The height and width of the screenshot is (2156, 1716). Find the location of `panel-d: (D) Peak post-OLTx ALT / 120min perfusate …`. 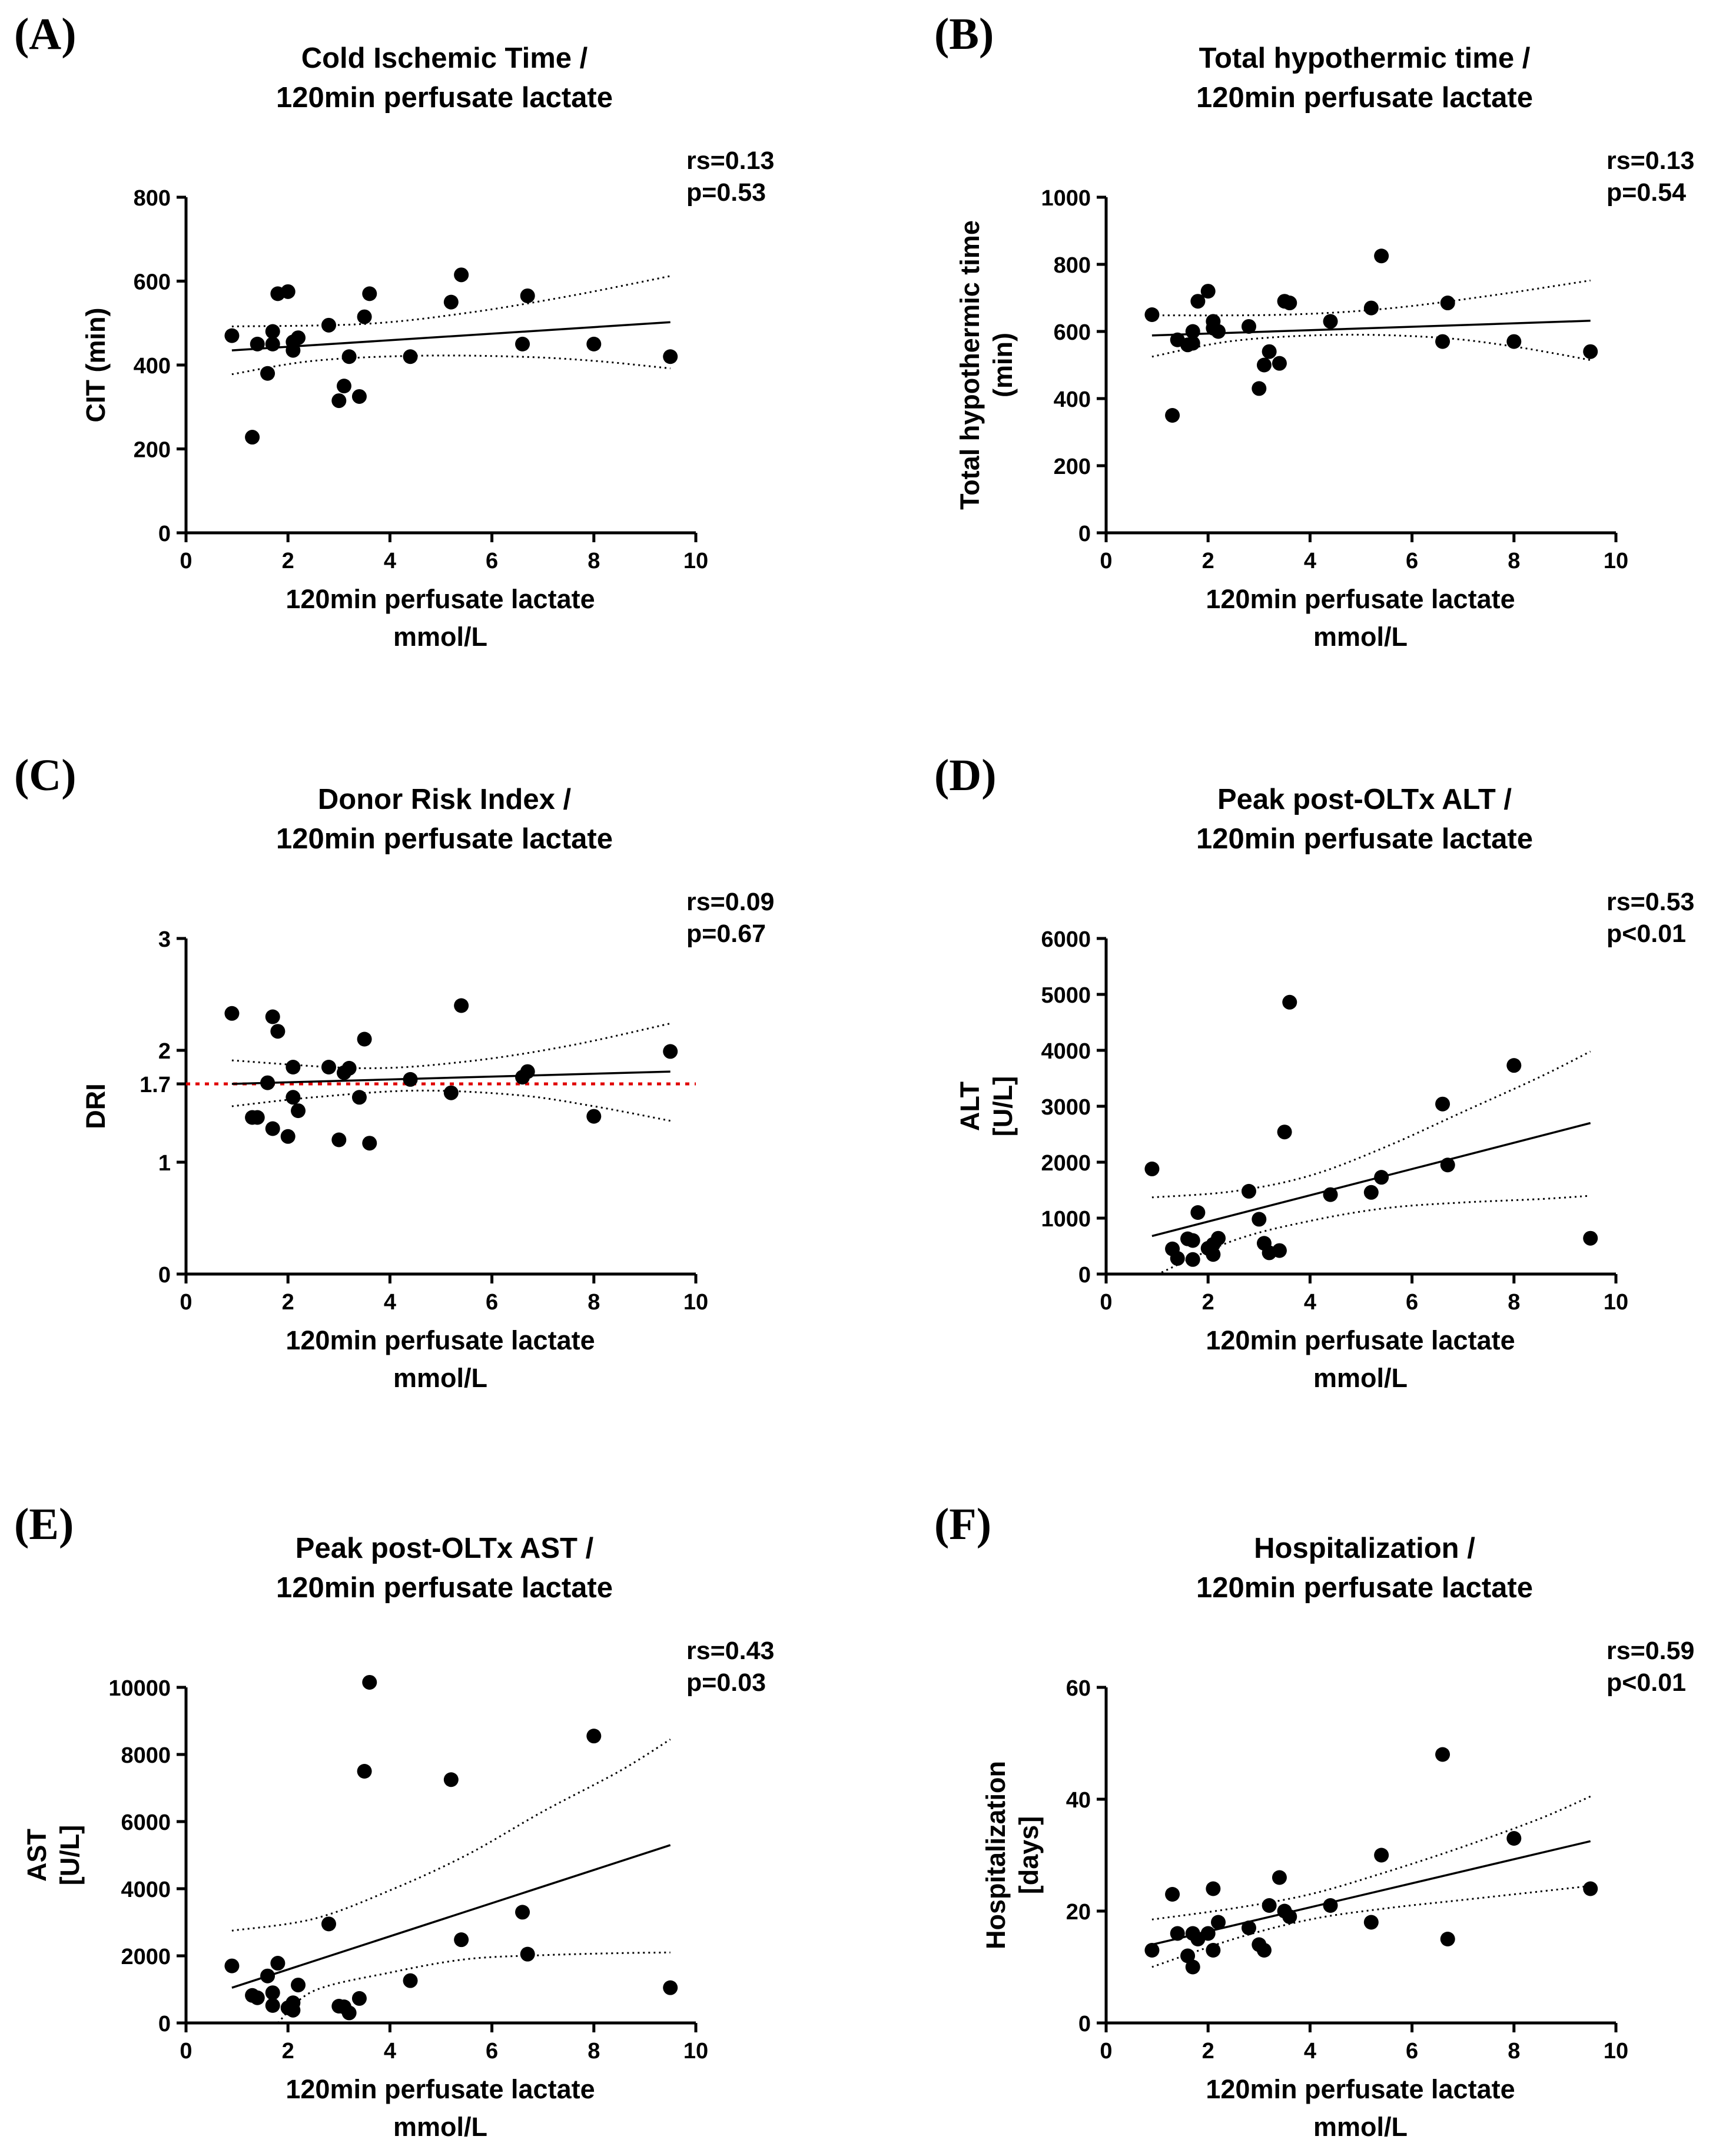

panel-d: (D) Peak post-OLTx ALT / 120min perfusate … is located at coordinates (1314, 1072).